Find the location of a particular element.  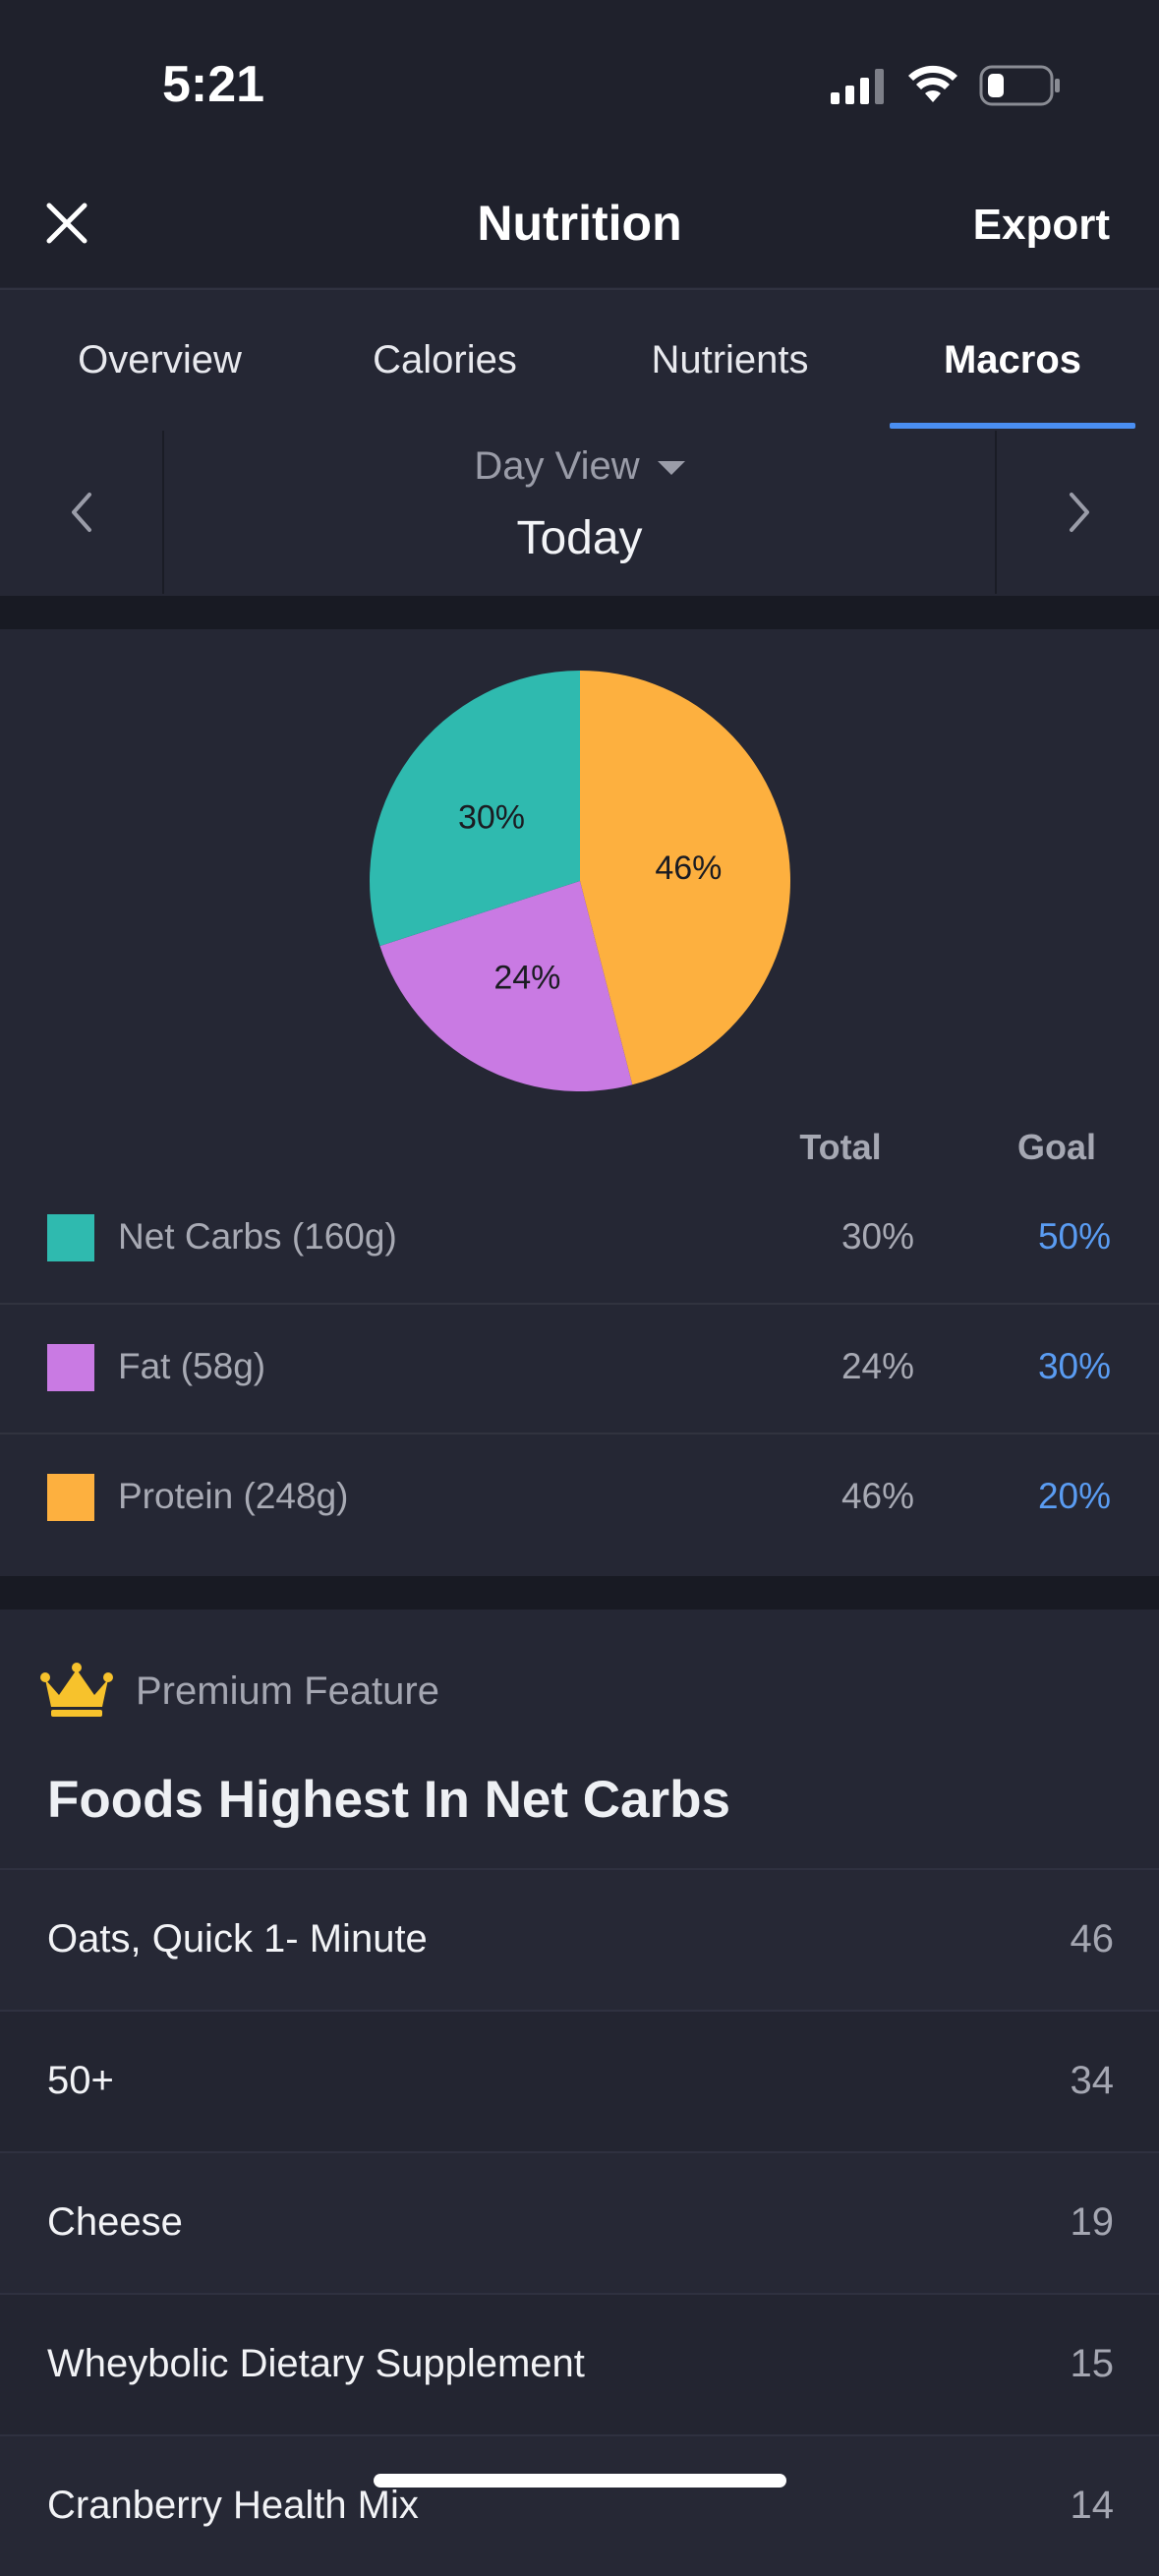

food-row: Cheese 19 is located at coordinates (580, 2222).